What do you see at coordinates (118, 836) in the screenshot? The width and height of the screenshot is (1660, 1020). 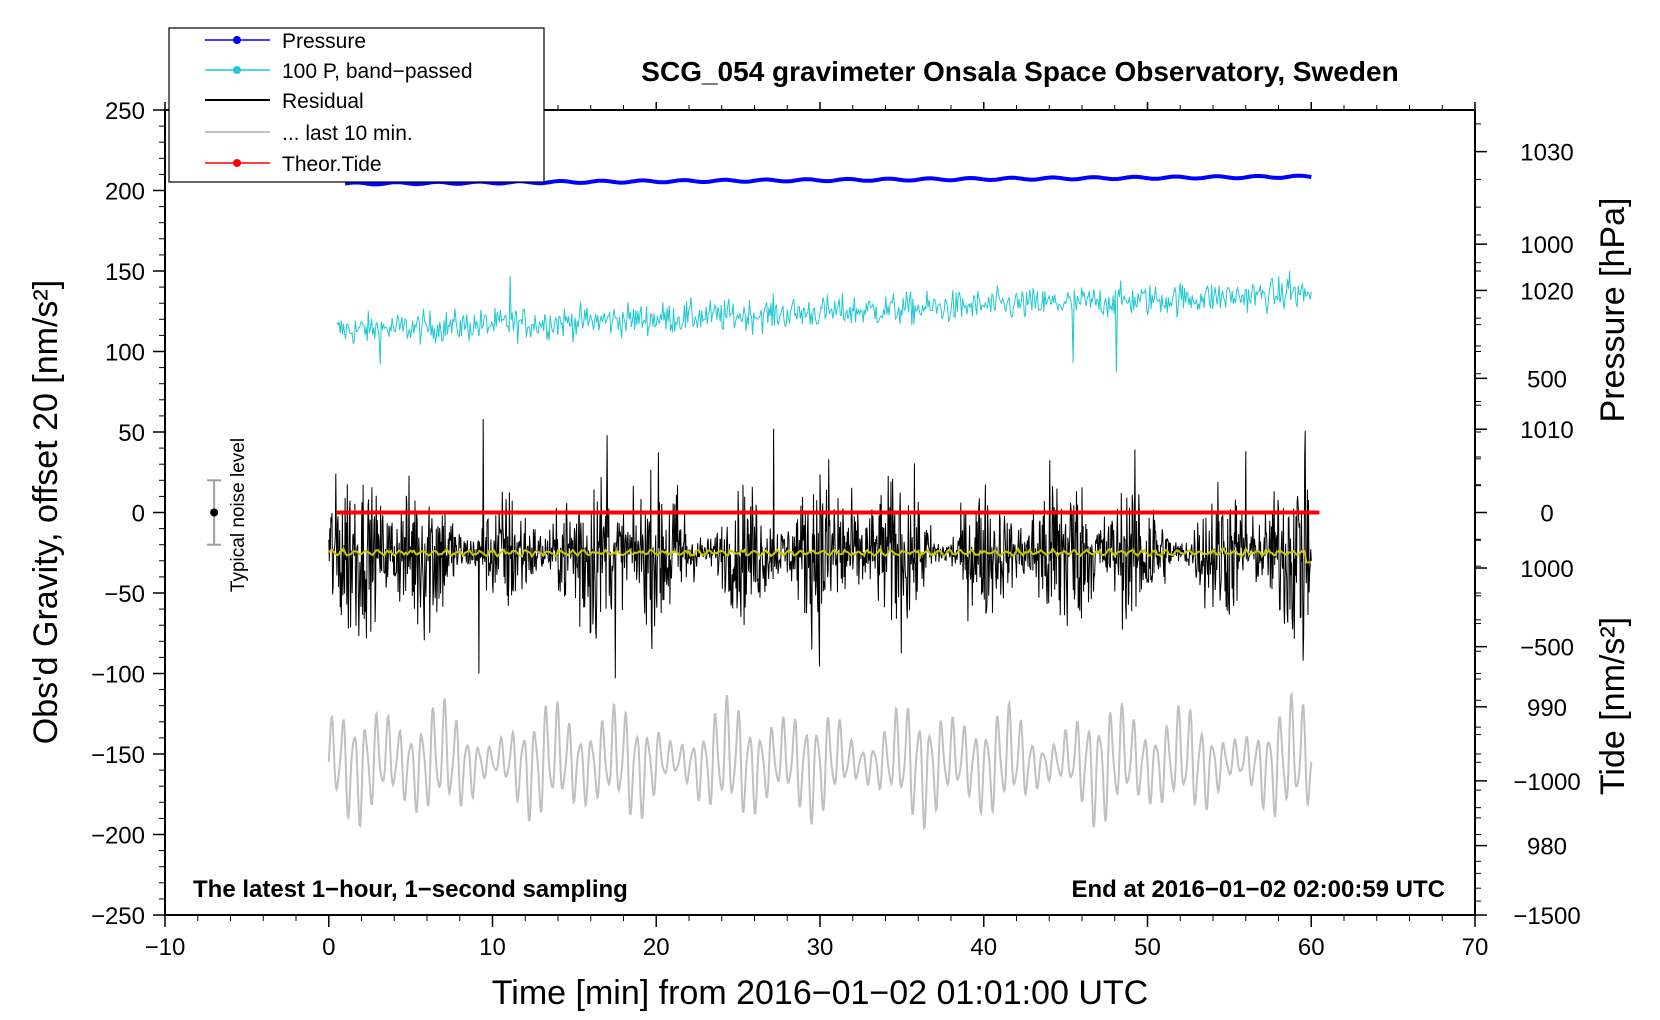 I see `y-tick-label: −200` at bounding box center [118, 836].